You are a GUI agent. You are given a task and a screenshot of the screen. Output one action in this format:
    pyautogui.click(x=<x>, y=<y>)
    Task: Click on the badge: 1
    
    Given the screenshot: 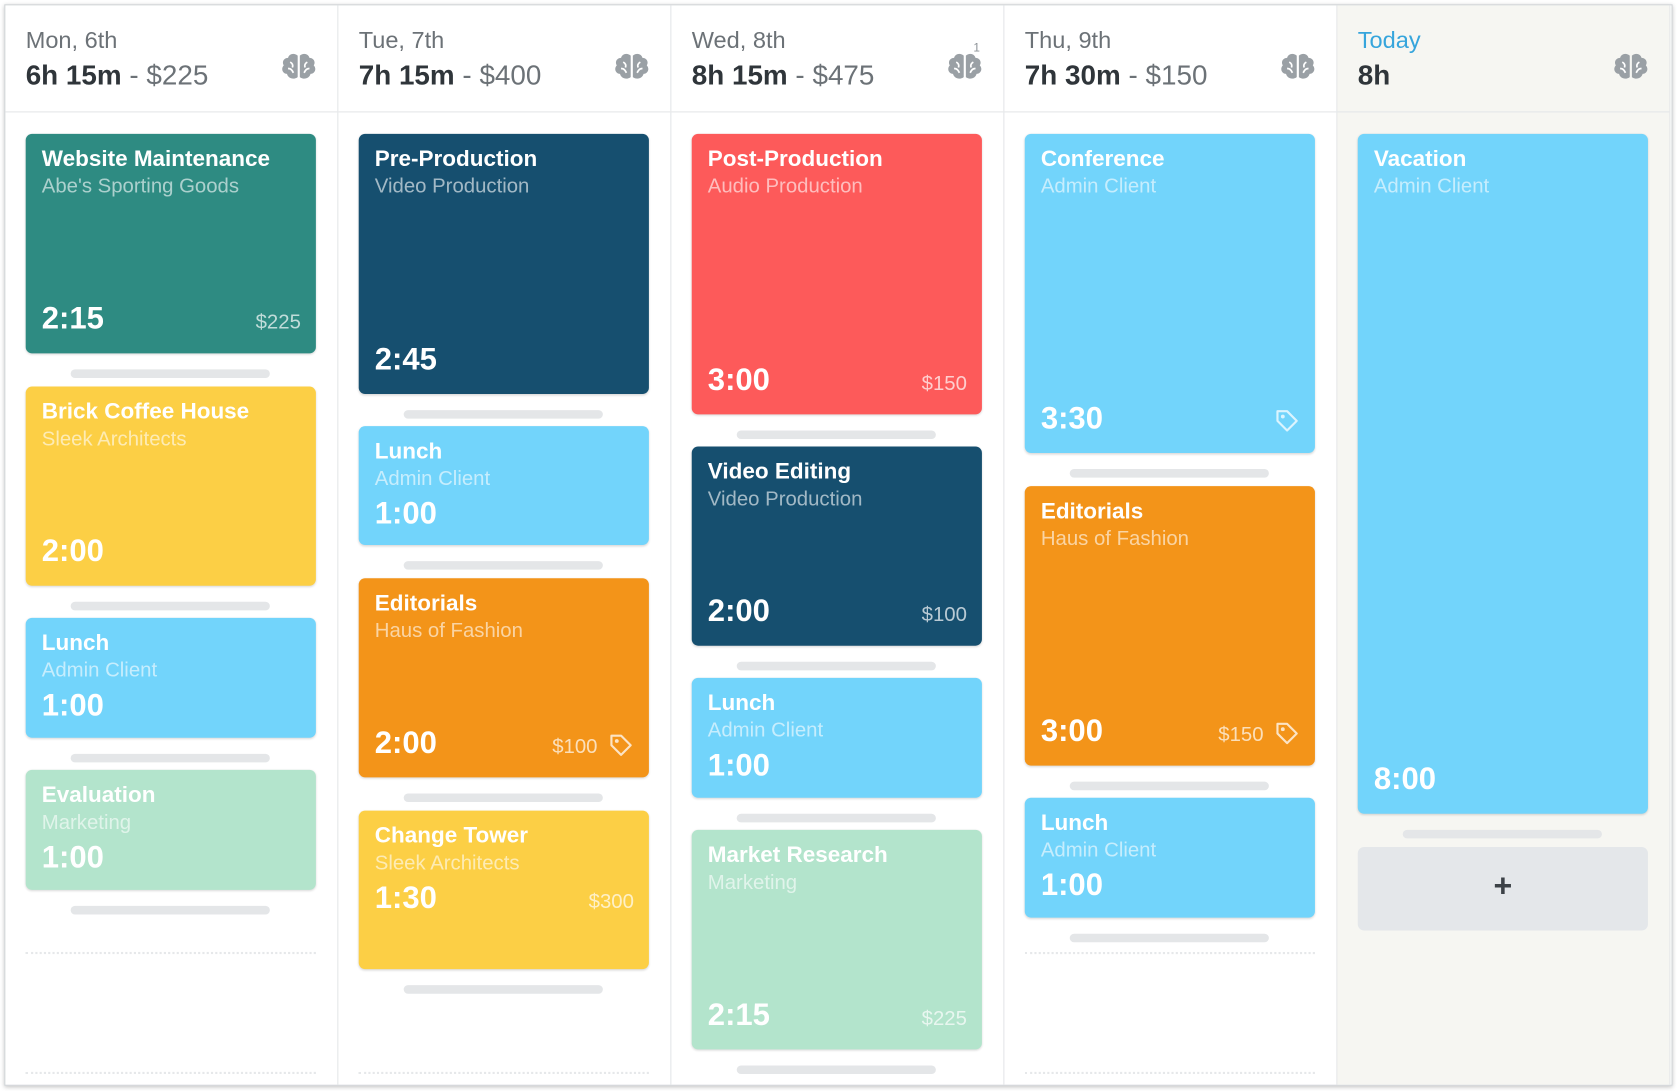 What is the action you would take?
    pyautogui.click(x=976, y=48)
    